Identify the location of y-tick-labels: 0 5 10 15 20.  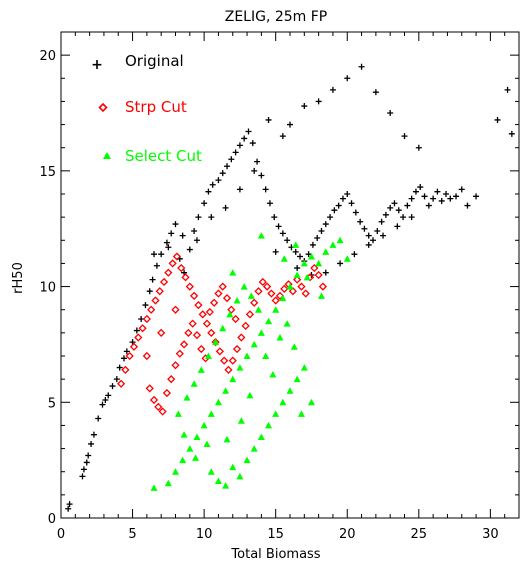
(47, 288).